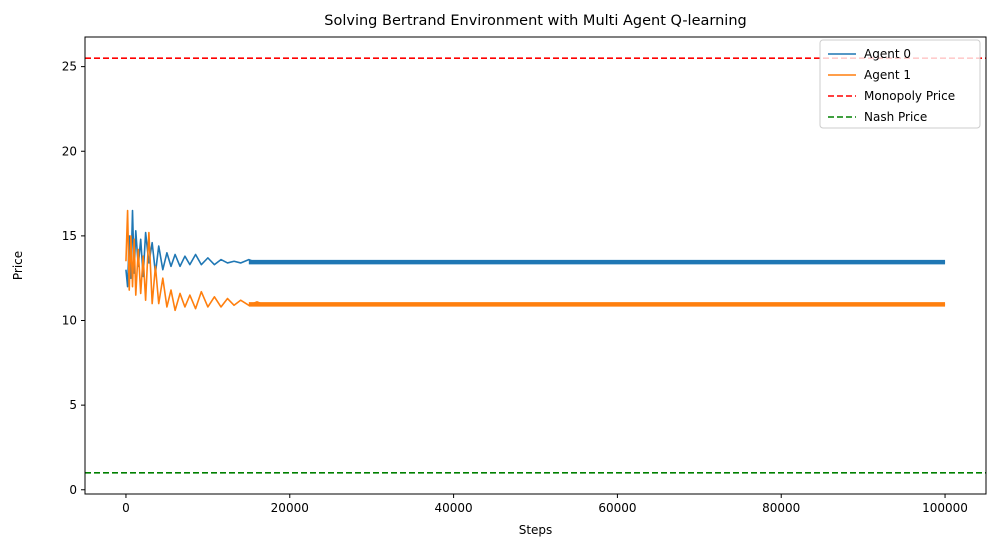  Describe the element at coordinates (945, 508) in the screenshot. I see `x-tick-label: 100000` at that location.